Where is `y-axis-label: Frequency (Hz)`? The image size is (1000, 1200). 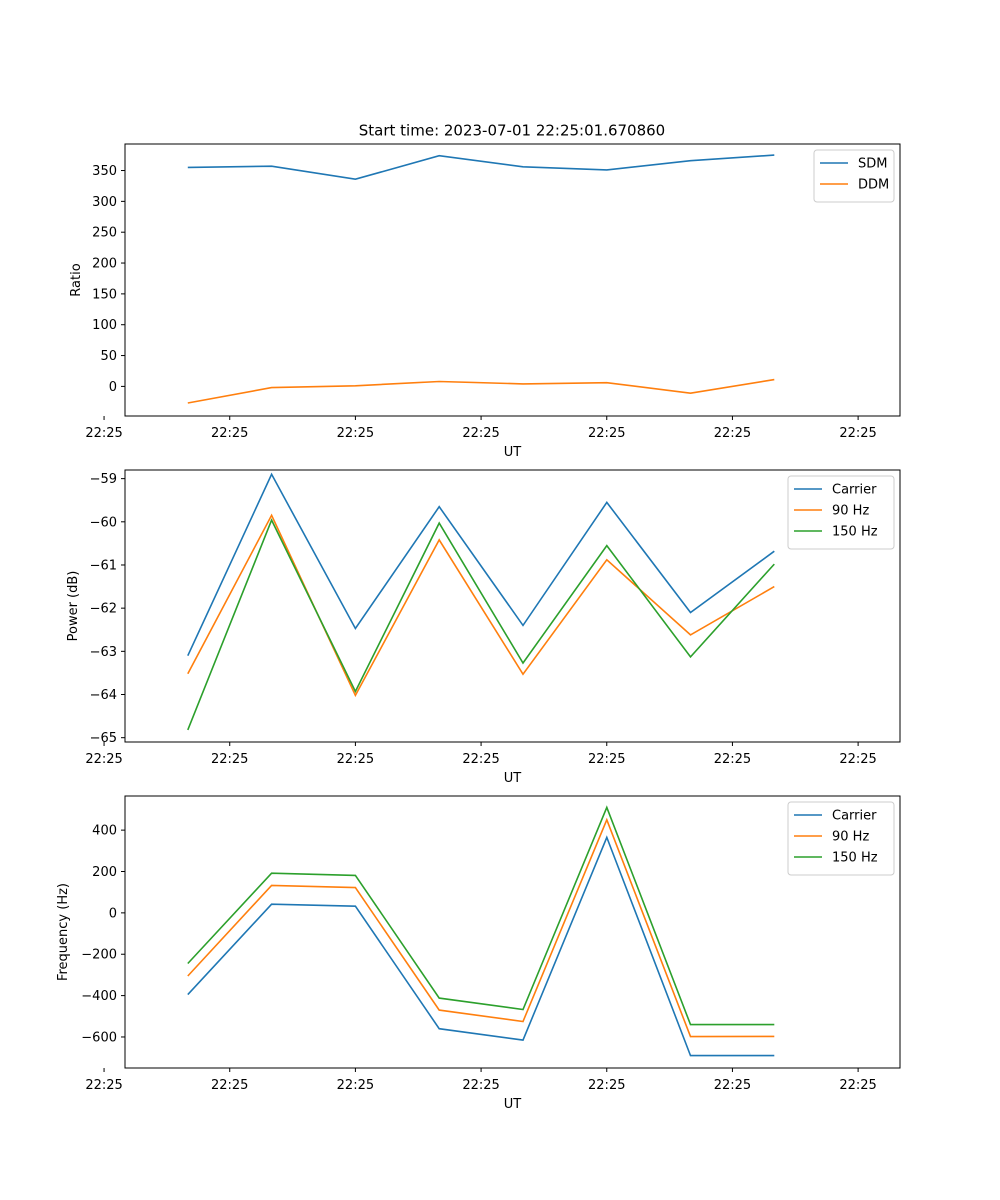
y-axis-label: Frequency (Hz) is located at coordinates (63, 932).